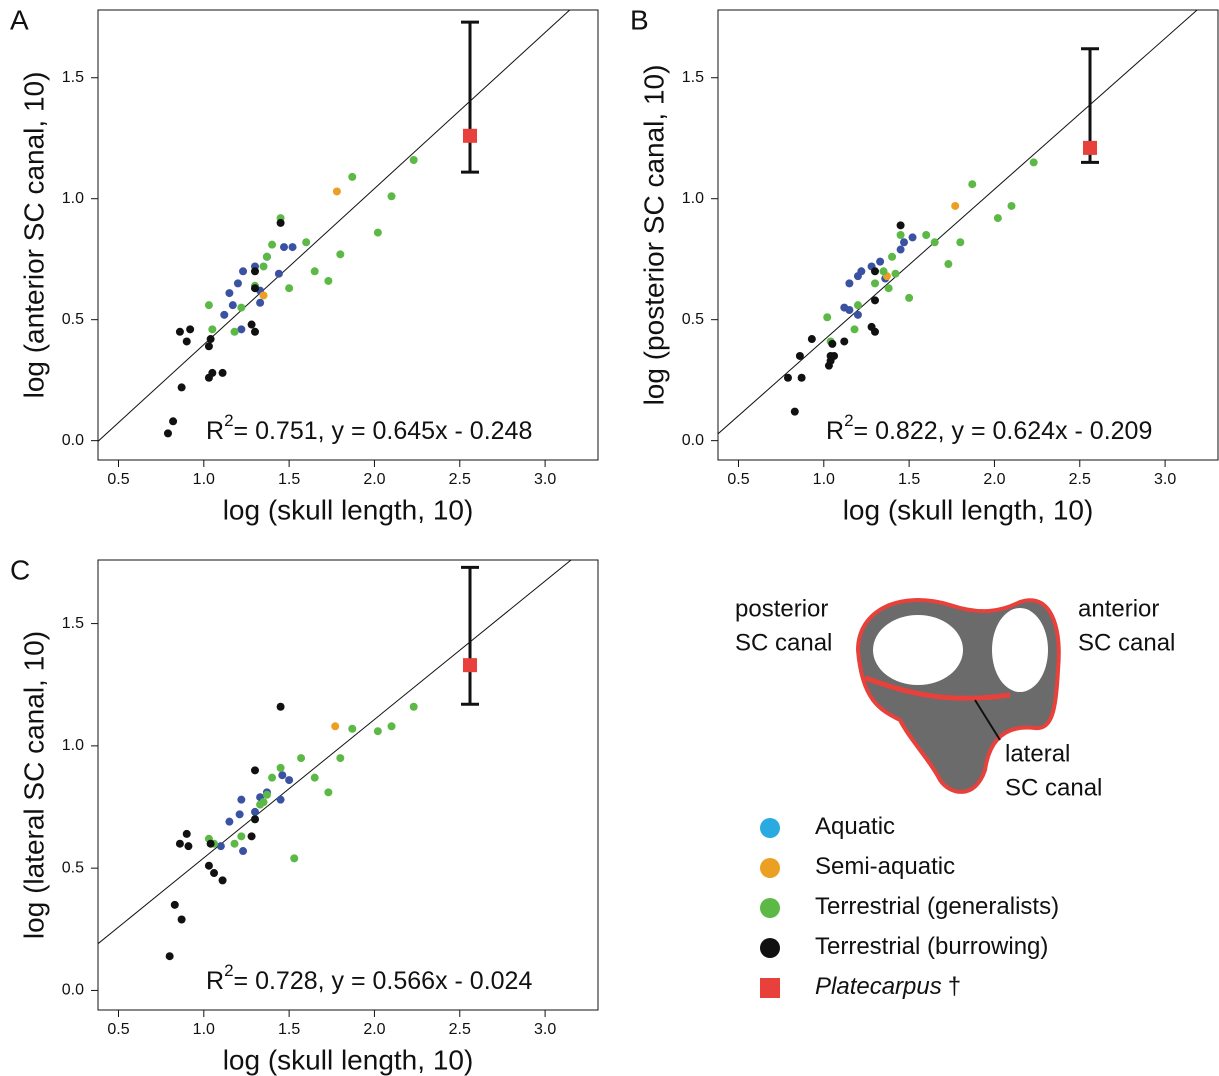 This screenshot has width=1219, height=1076. What do you see at coordinates (1037, 753) in the screenshot?
I see `diagram-label: lateral` at bounding box center [1037, 753].